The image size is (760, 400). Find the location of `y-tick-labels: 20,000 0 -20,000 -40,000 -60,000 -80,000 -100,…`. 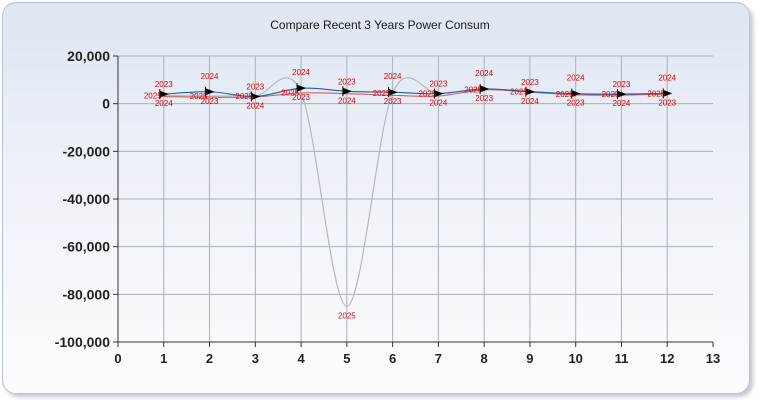

y-tick-labels: 20,000 0 -20,000 -40,000 -60,000 -80,000 -100,… is located at coordinates (82, 199).